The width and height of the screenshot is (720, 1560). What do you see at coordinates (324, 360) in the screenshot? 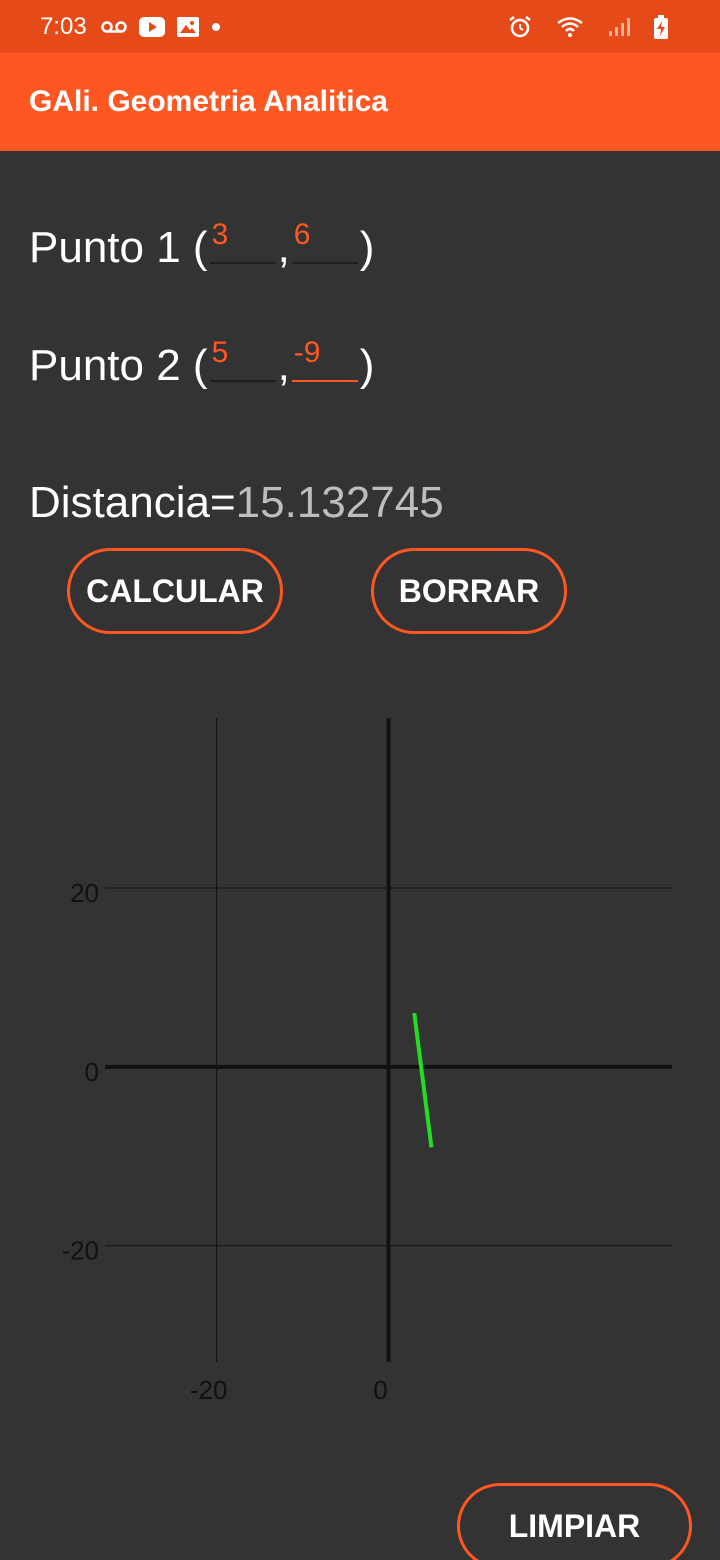
I see `point2-y-field: -9` at bounding box center [324, 360].